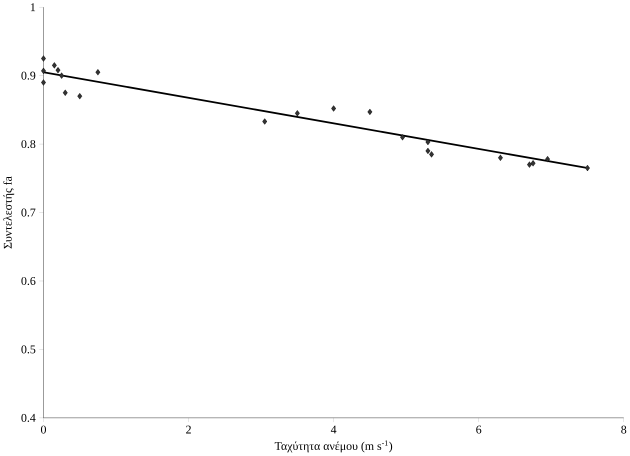 Image resolution: width=630 pixels, height=456 pixels. Describe the element at coordinates (43, 430) in the screenshot. I see `x-tick-label: 0` at that location.